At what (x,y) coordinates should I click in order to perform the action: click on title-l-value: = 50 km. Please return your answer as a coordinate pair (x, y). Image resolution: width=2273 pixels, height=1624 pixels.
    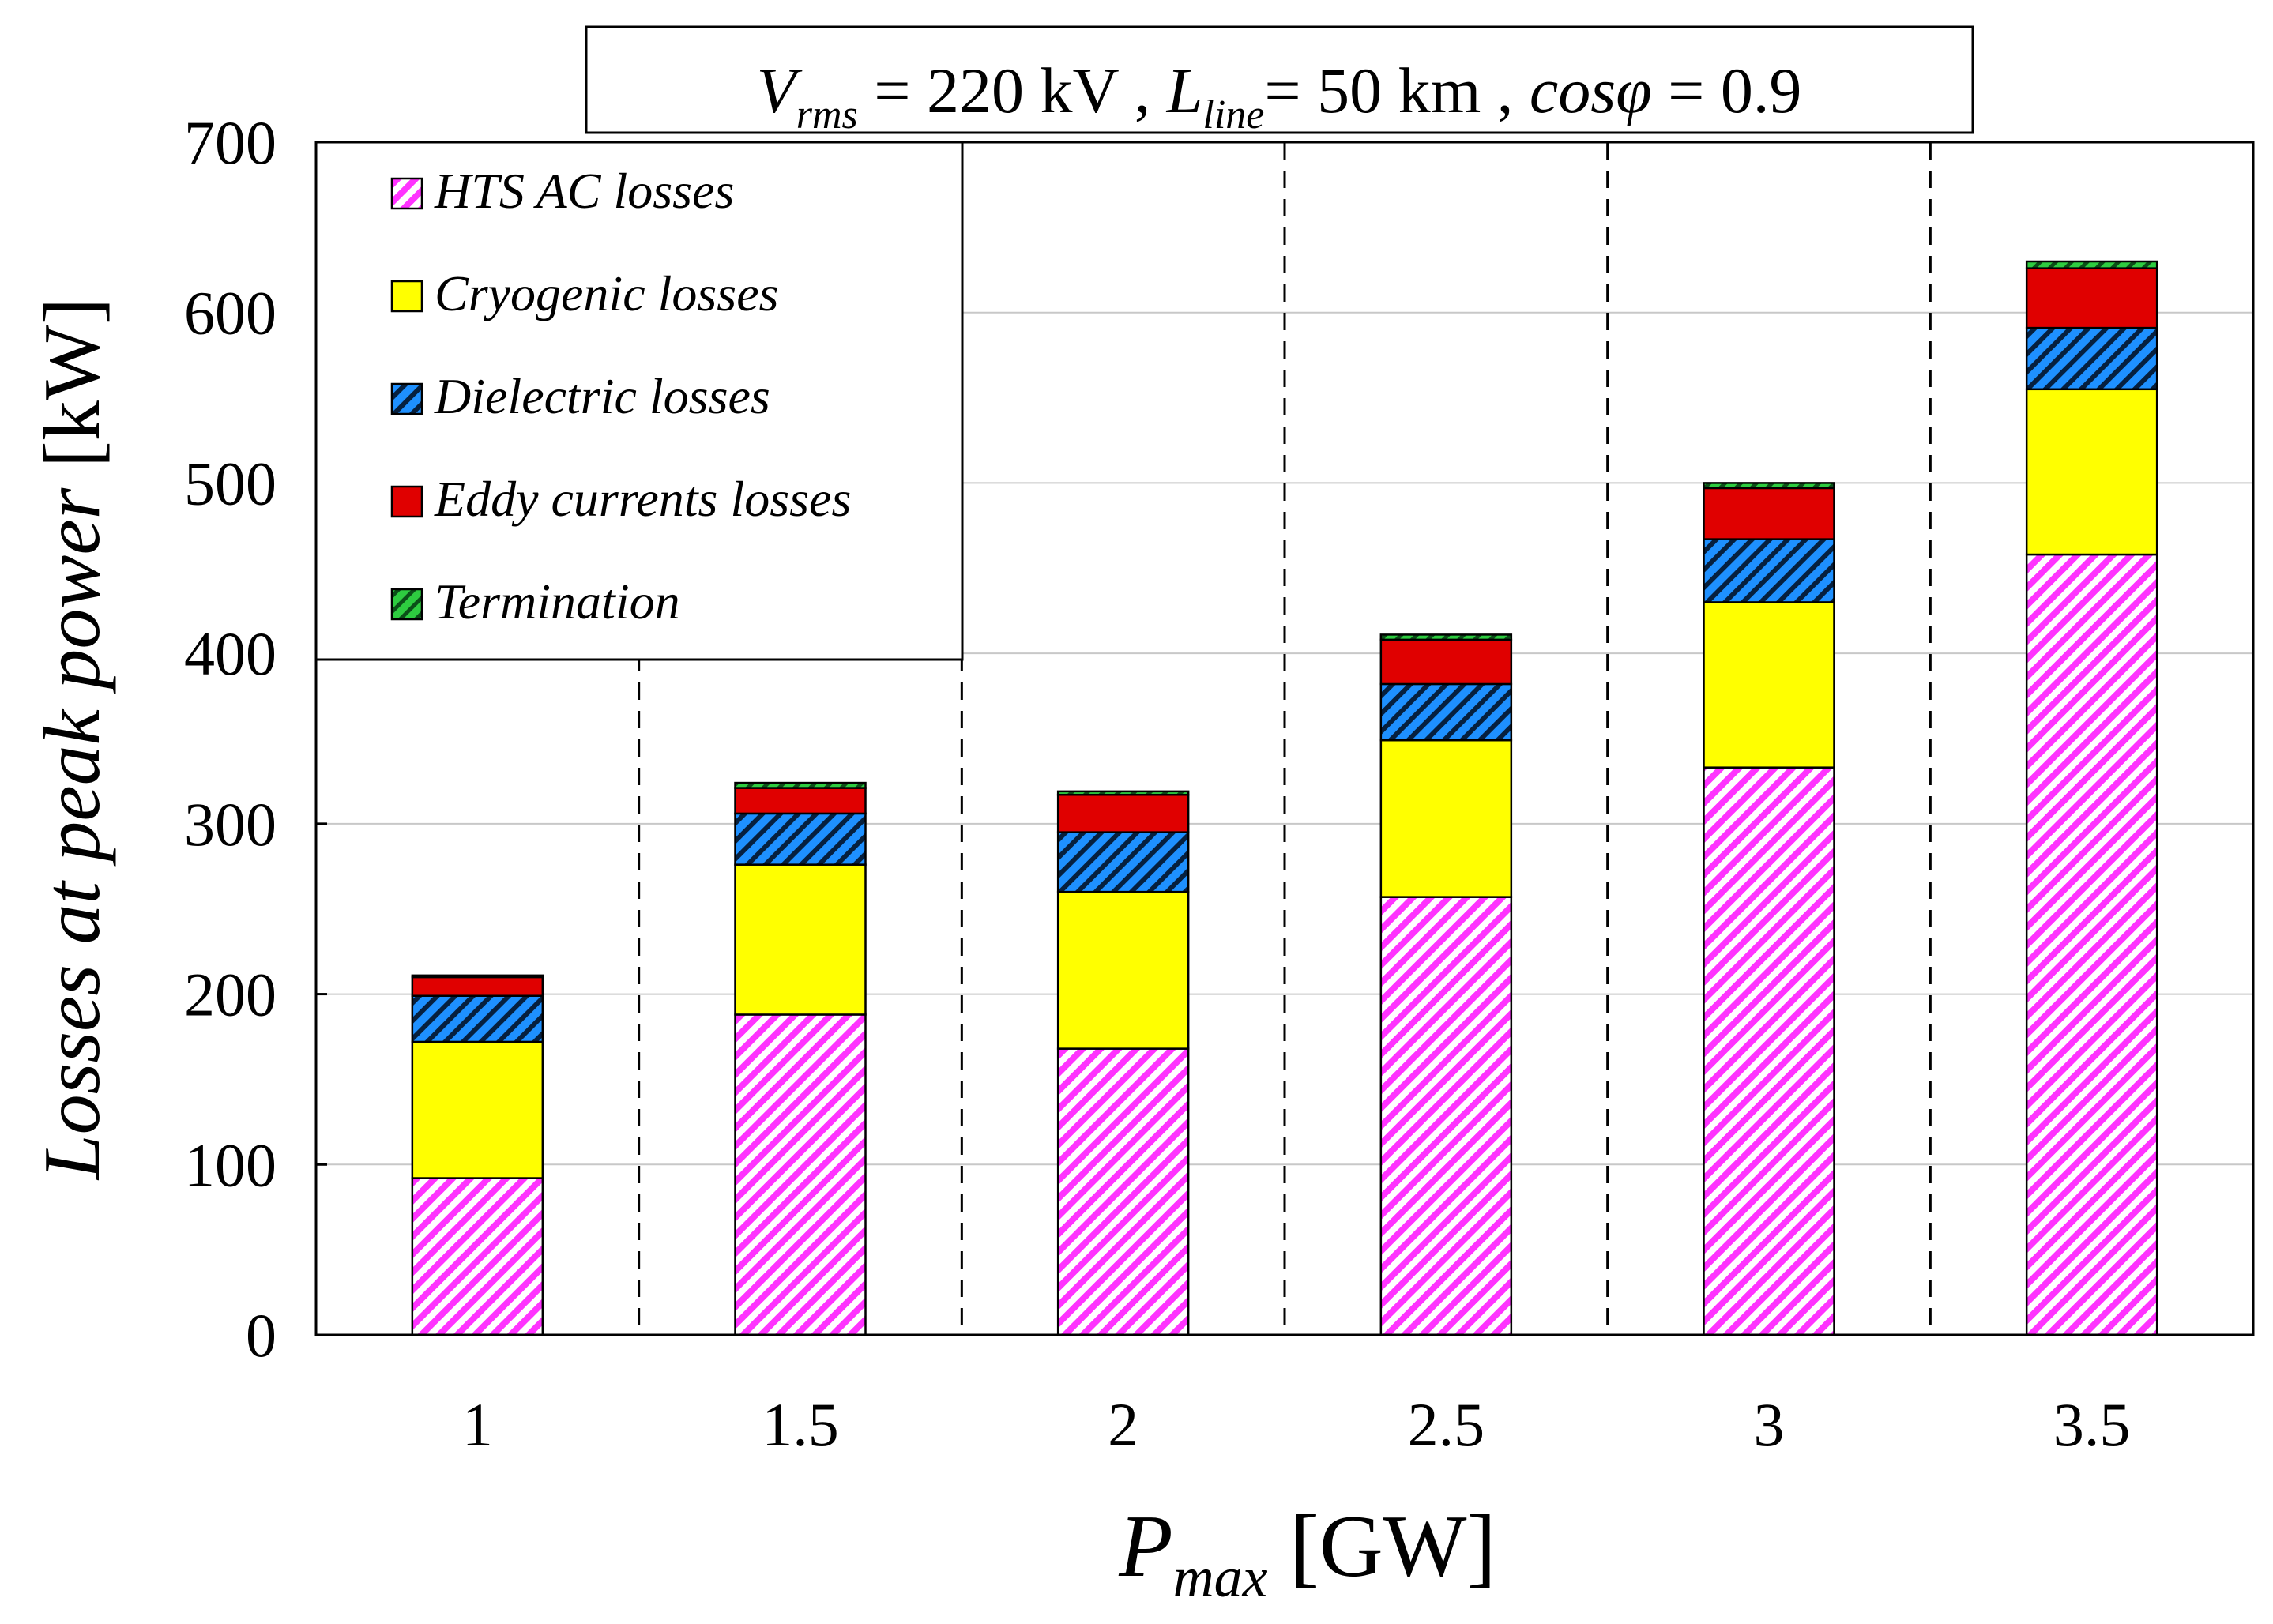
    Looking at the image, I should click on (1372, 90).